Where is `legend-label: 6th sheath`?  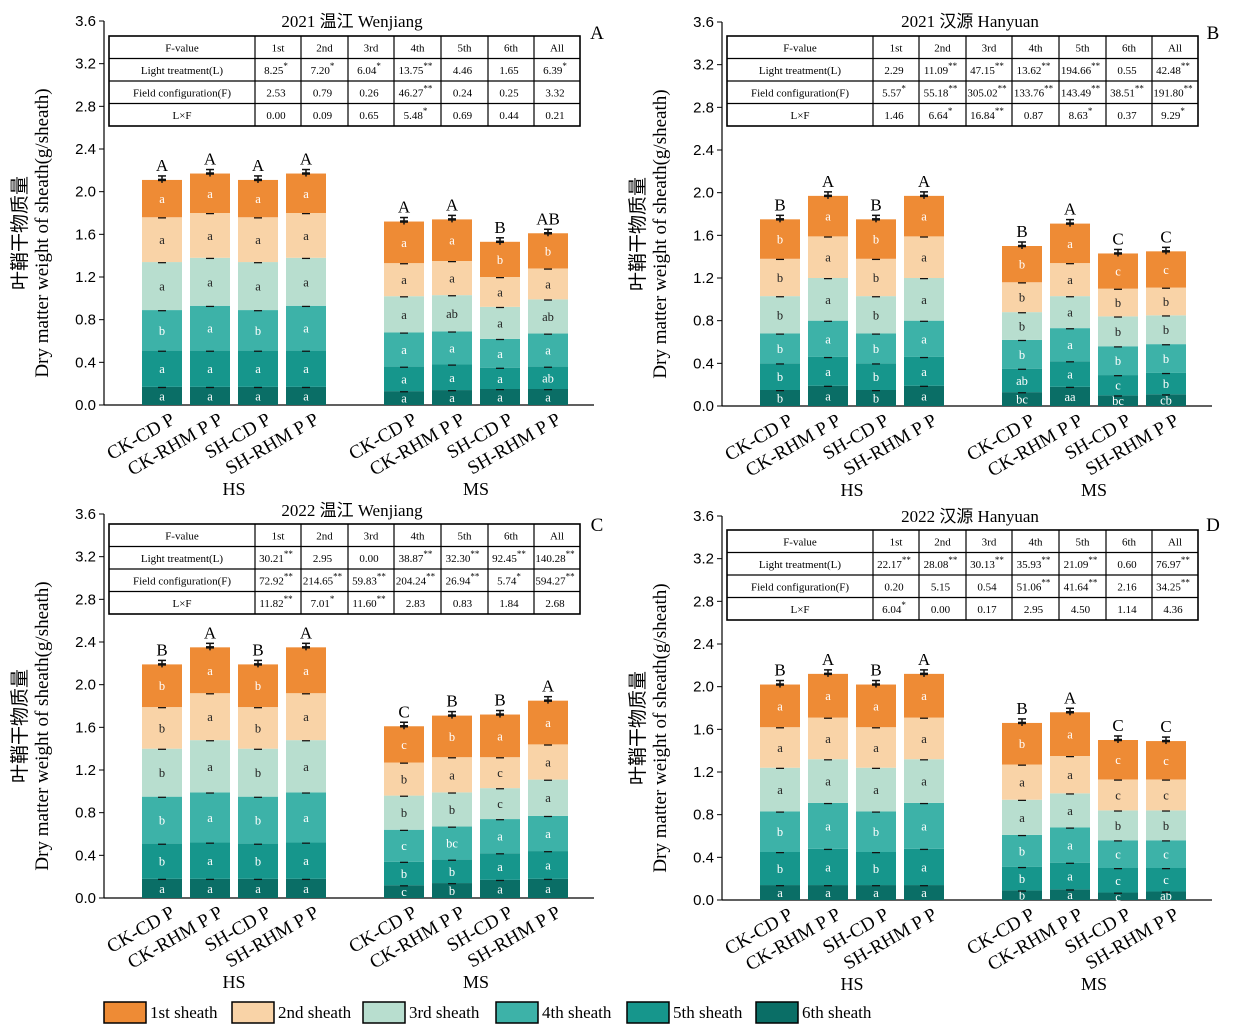 legend-label: 6th sheath is located at coordinates (837, 1012).